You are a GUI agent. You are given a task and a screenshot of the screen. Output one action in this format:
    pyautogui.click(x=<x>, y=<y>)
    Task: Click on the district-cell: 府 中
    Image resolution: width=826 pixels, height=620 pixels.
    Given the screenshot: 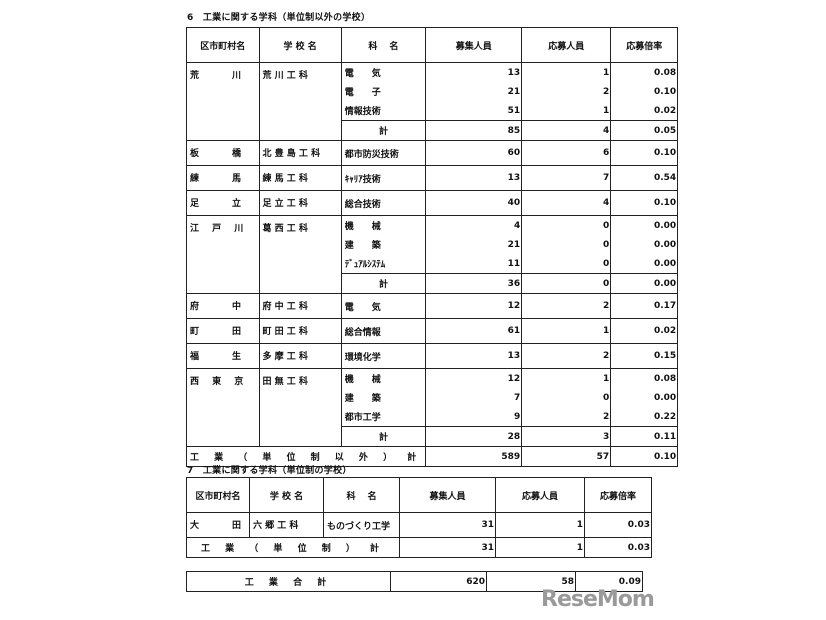 What is the action you would take?
    pyautogui.click(x=223, y=306)
    